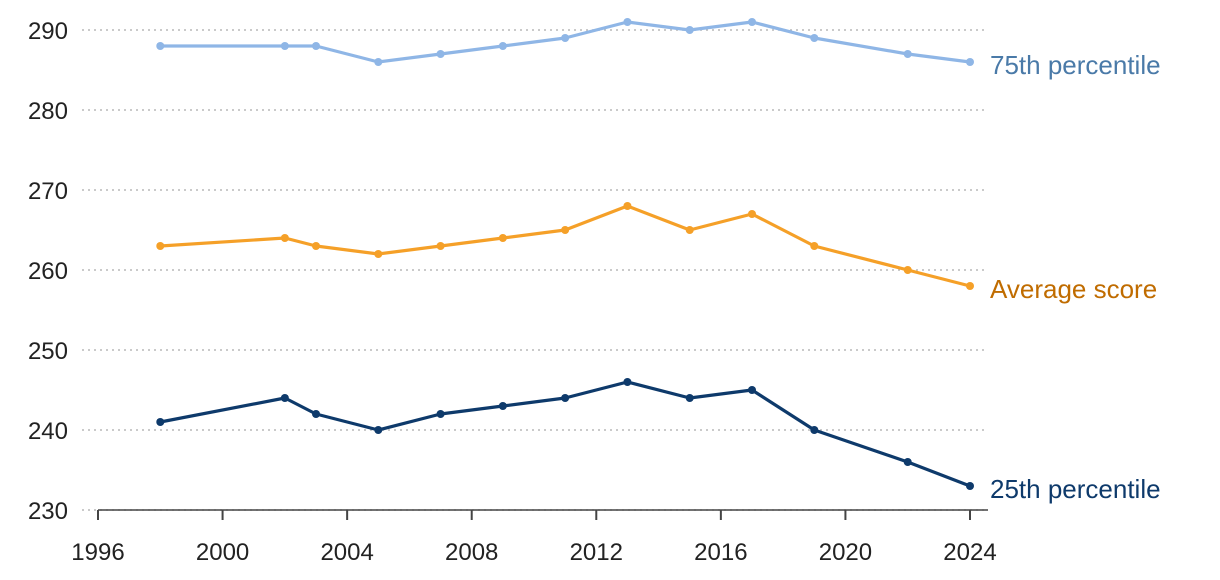 This screenshot has width=1220, height=580. Describe the element at coordinates (1075, 489) in the screenshot. I see `series-label: 25th percentile` at that location.